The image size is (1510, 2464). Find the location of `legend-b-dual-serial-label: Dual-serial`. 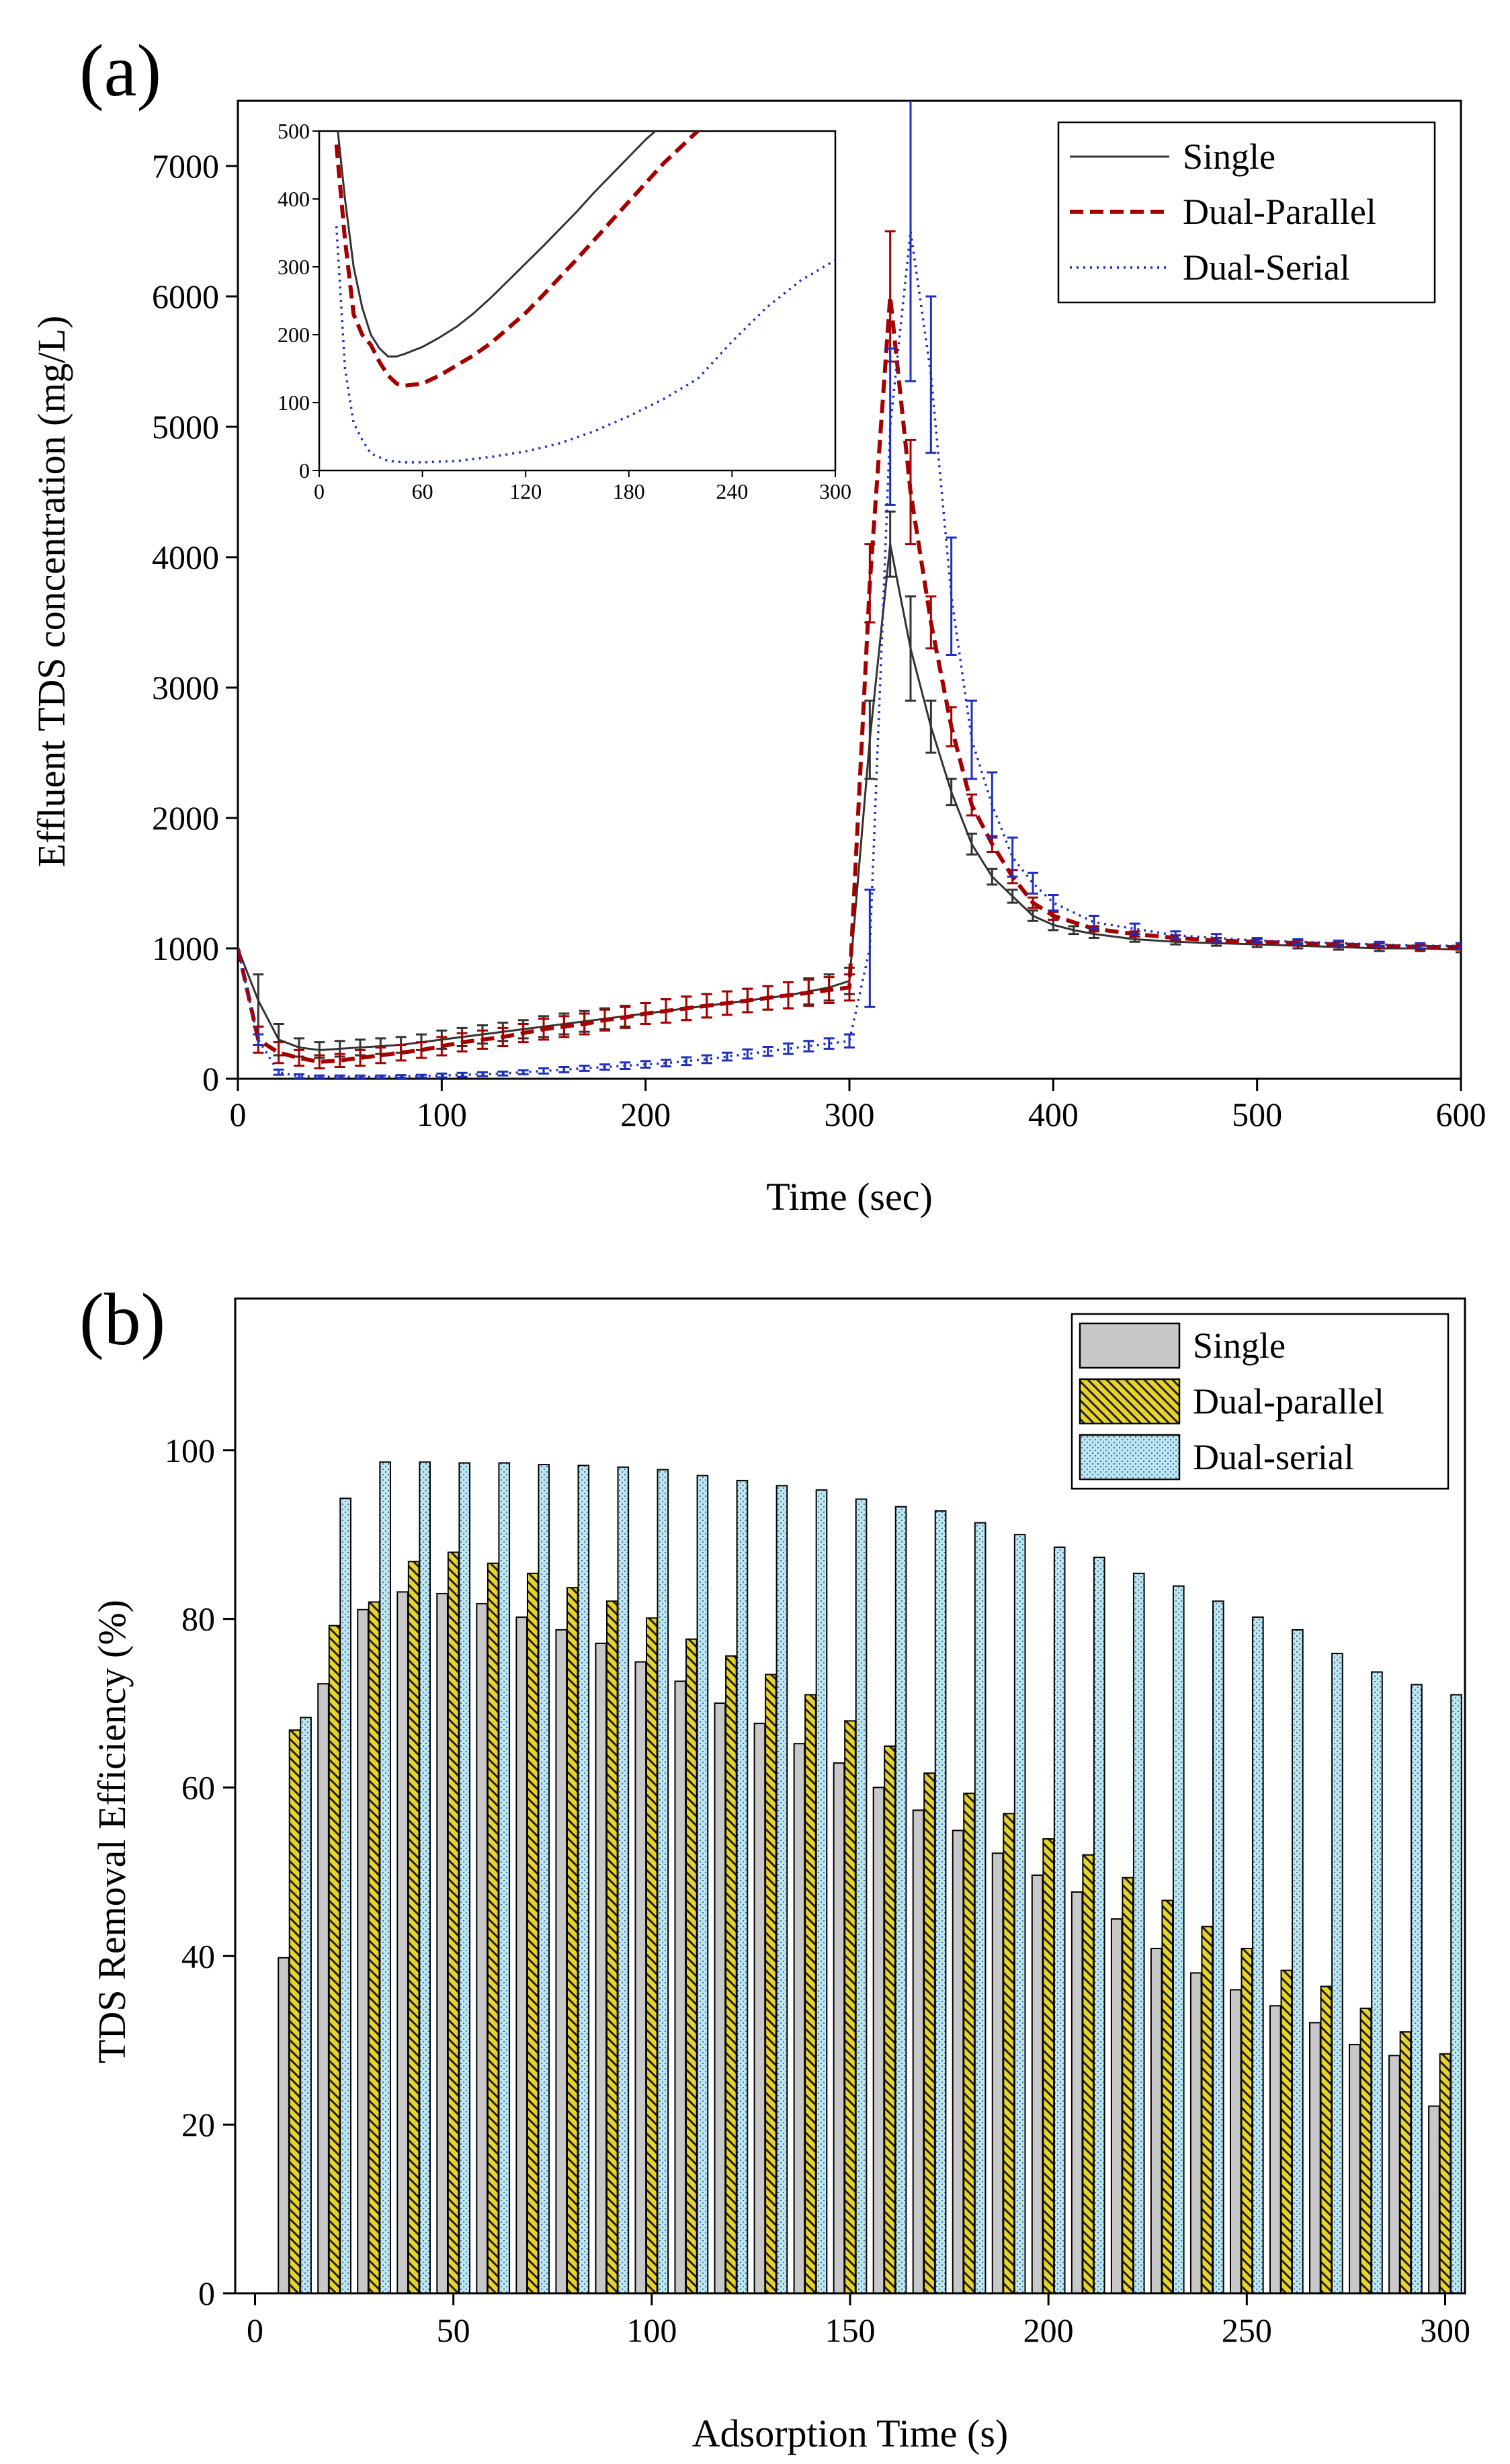

legend-b-dual-serial-label: Dual-serial is located at coordinates (1273, 1457).